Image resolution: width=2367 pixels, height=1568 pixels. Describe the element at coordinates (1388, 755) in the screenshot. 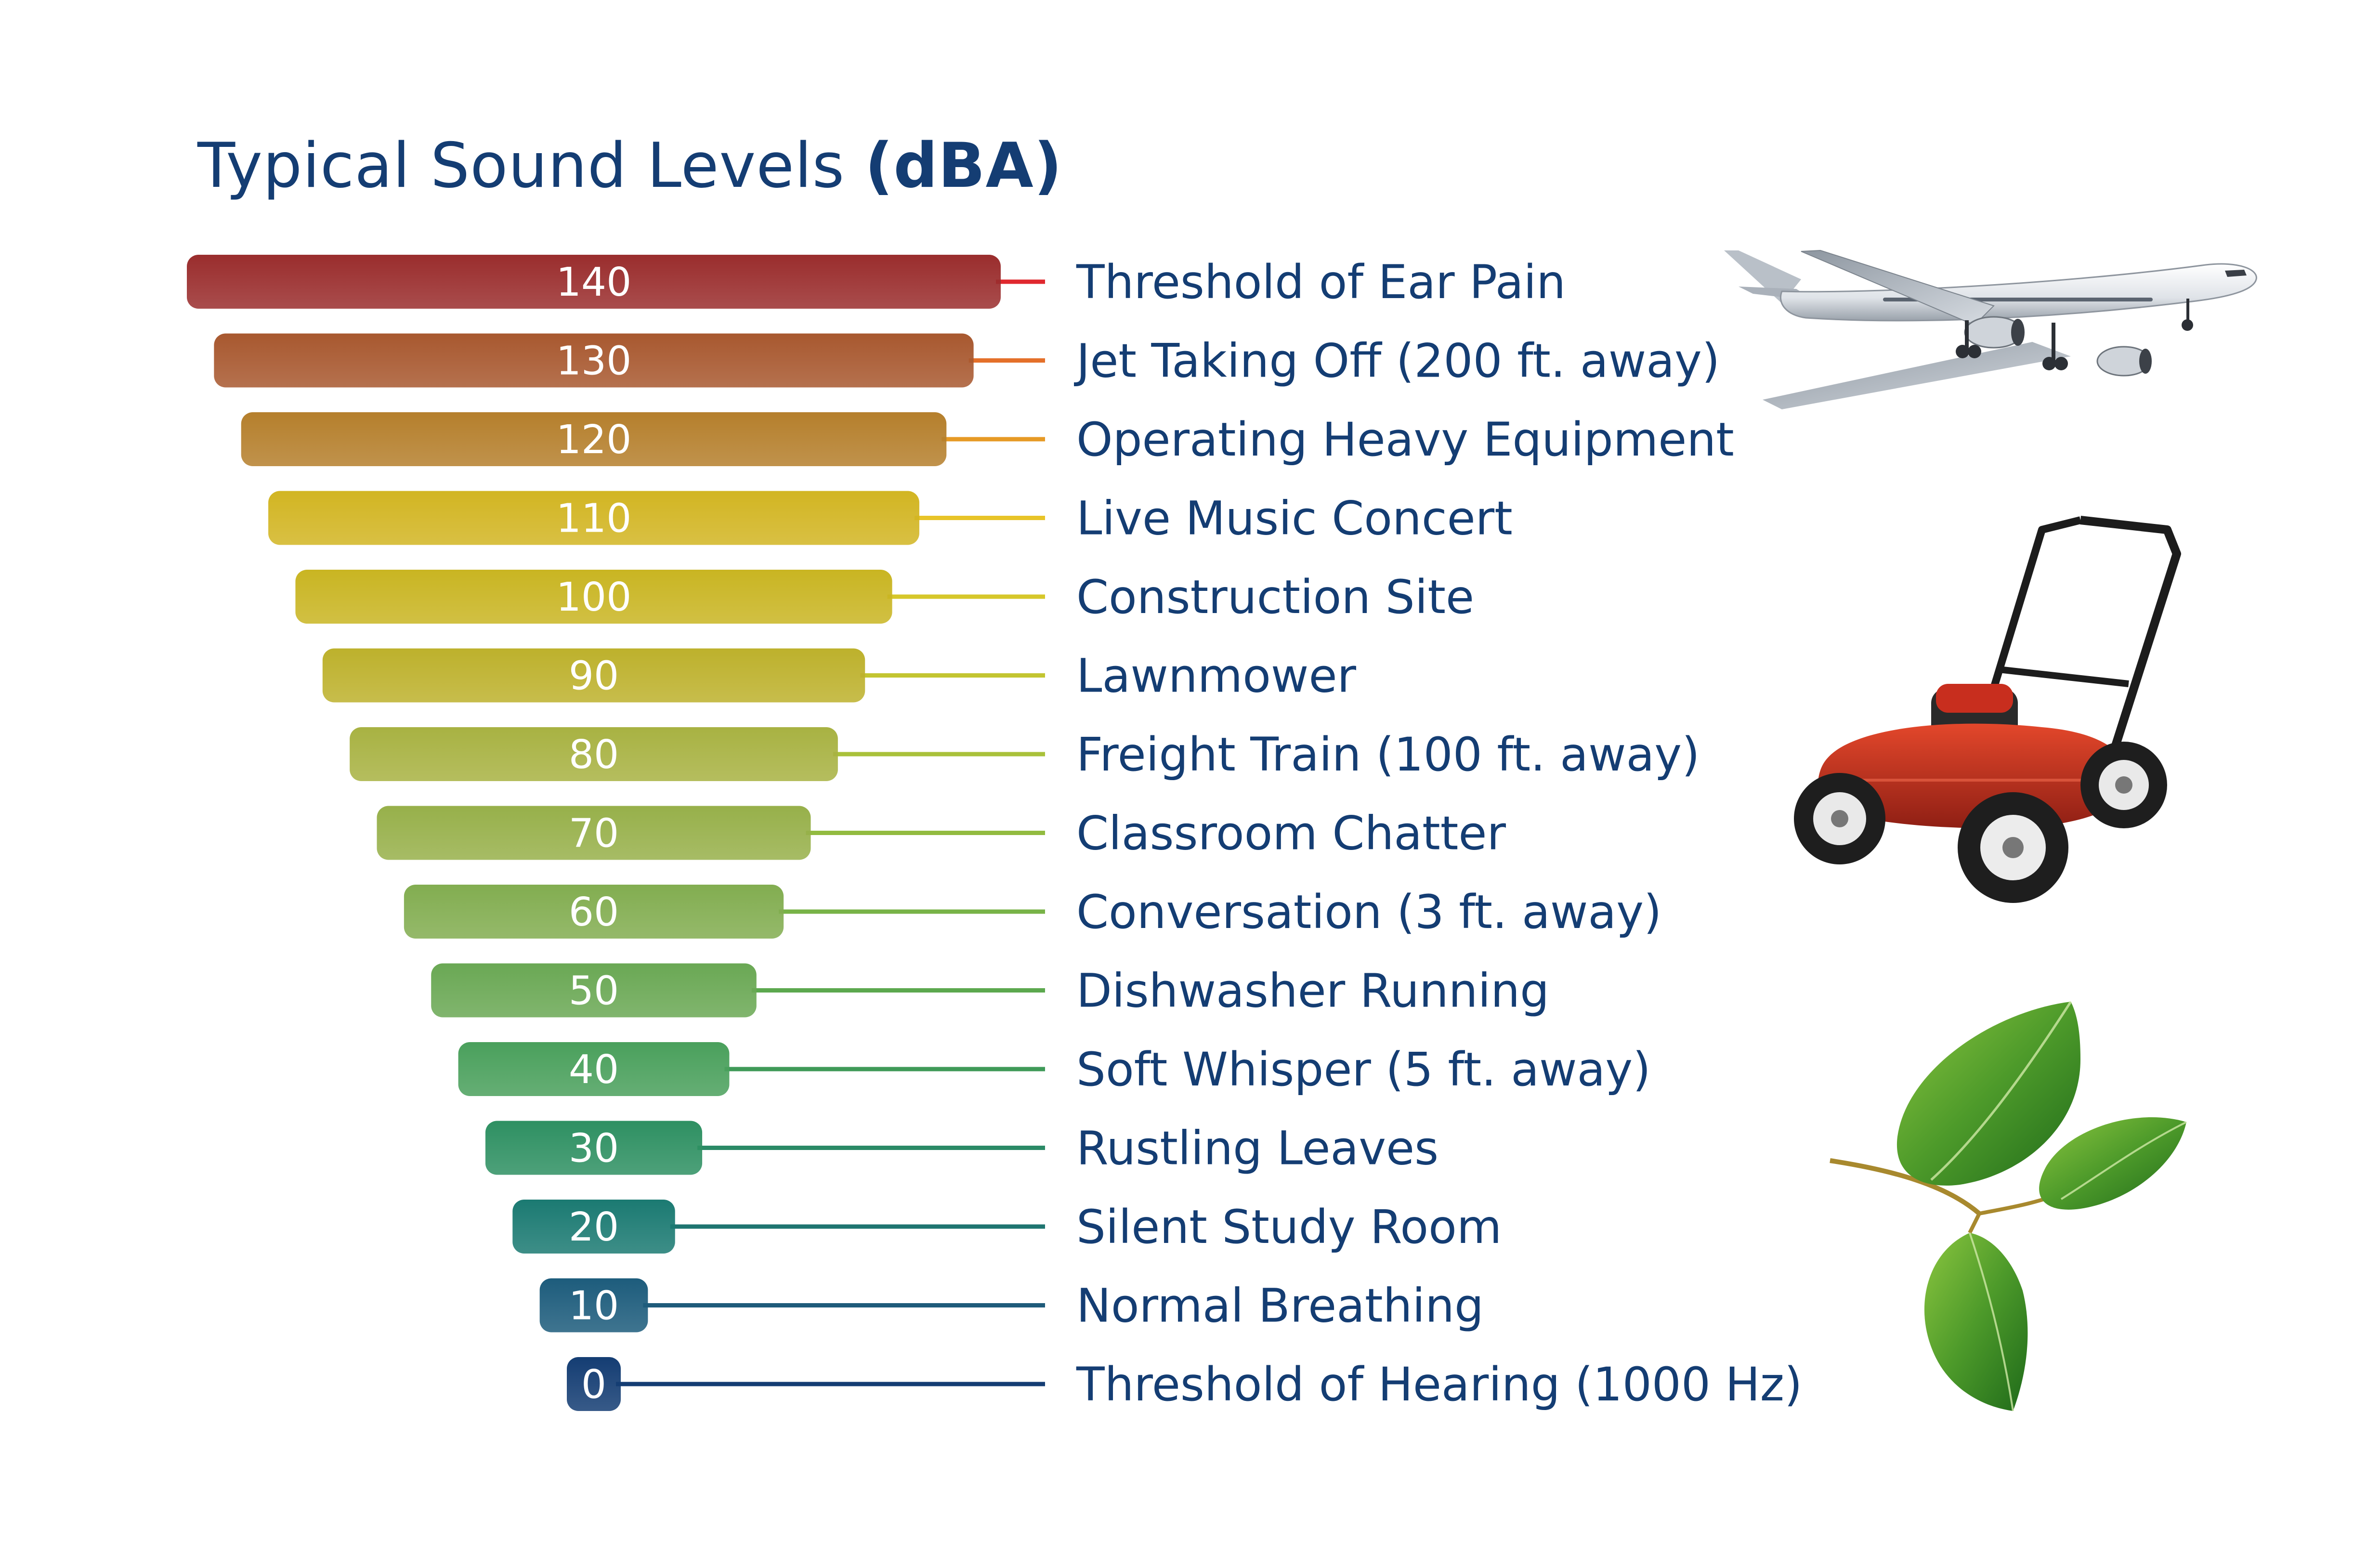

I see `sound-source-label: Freight Train (100 ft. away)` at that location.